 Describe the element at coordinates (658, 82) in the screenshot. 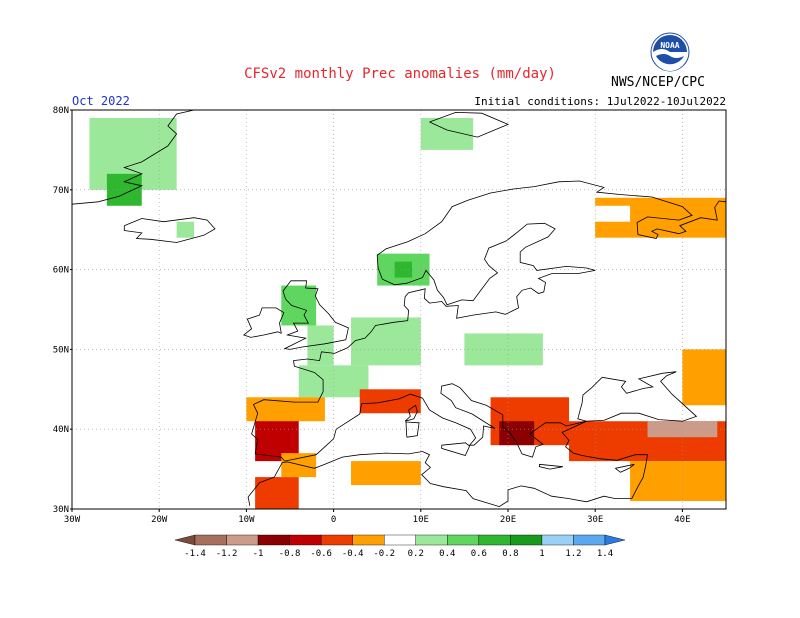

I see `org-label: NWS/NCEP/CPC` at that location.